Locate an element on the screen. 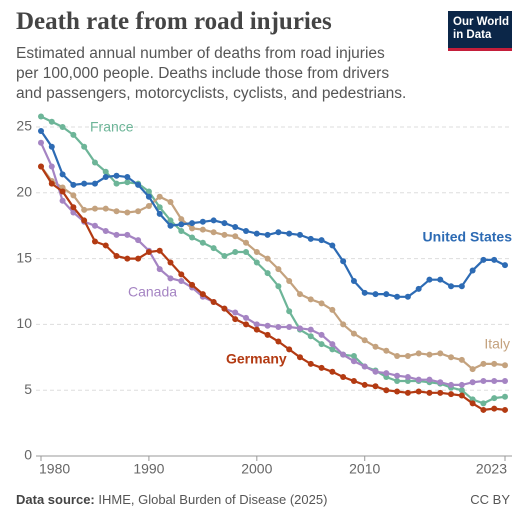 This screenshot has width=526, height=526. series-label: France is located at coordinates (112, 127).